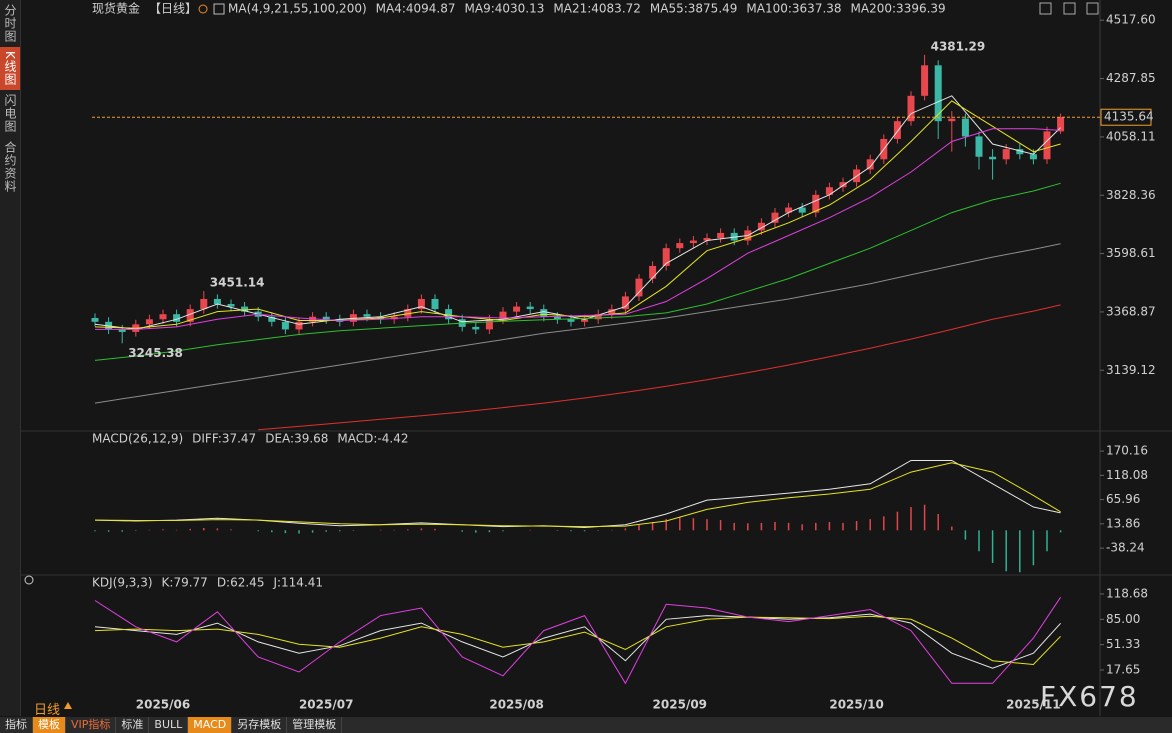 Image resolution: width=1172 pixels, height=733 pixels. What do you see at coordinates (793, 9) in the screenshot?
I see `legend-entry: MA100:3637.38` at bounding box center [793, 9].